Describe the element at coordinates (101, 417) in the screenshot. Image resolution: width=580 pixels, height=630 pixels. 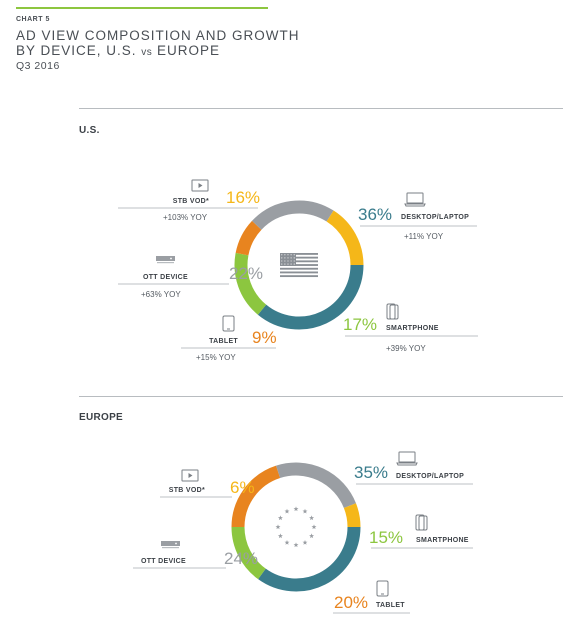
I see `europe-section-title: EUROPE` at that location.